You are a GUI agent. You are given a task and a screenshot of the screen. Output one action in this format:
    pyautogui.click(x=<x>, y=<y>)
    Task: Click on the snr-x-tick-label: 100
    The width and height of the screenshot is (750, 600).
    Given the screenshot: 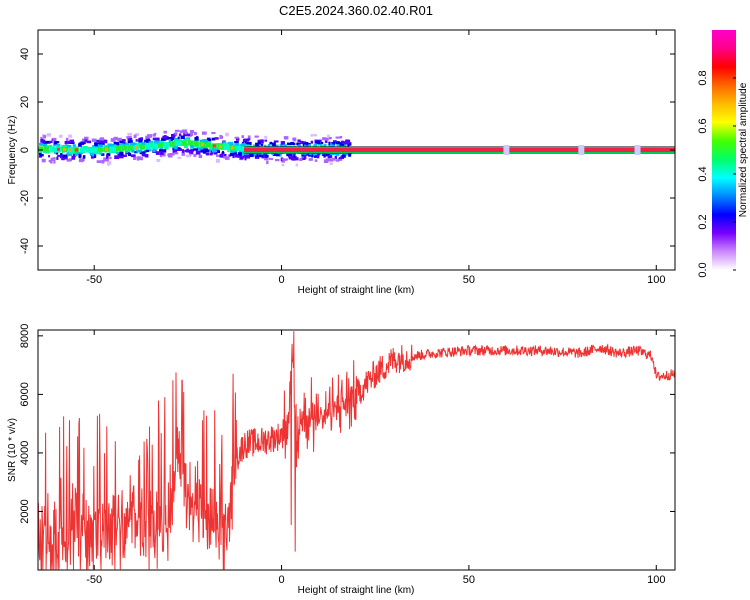 What is the action you would take?
    pyautogui.click(x=656, y=580)
    